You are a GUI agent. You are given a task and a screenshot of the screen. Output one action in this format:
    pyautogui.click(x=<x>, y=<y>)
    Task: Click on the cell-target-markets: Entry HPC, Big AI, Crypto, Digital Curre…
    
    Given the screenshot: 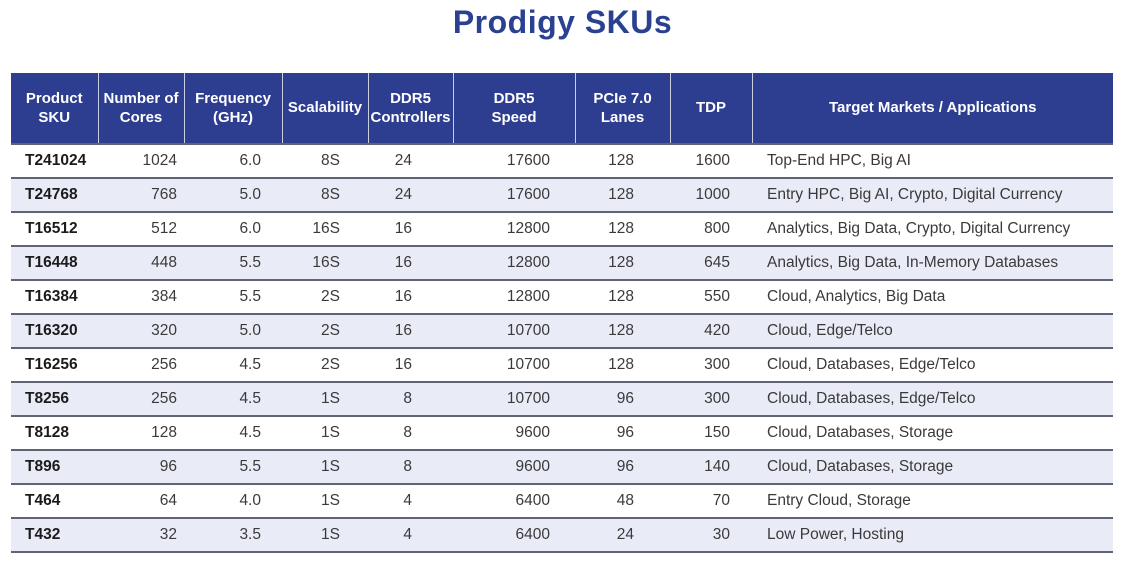 What is the action you would take?
    pyautogui.click(x=915, y=194)
    